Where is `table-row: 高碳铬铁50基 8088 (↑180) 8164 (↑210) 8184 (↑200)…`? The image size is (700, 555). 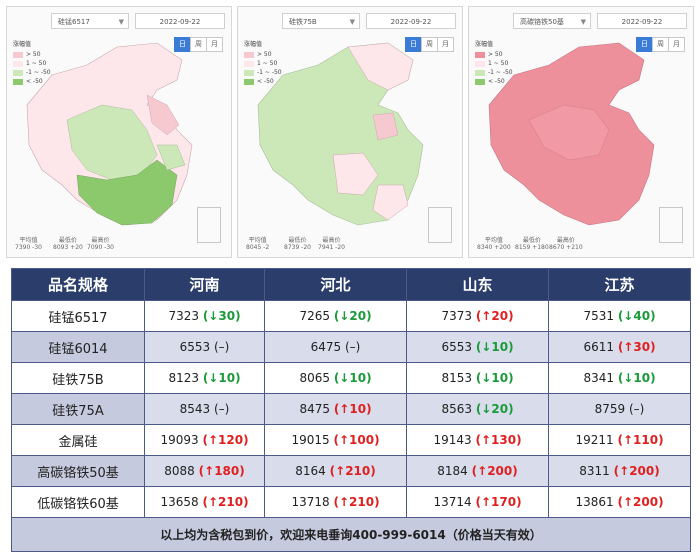
table-row: 高碳铬铁50基 8088 (↑180) 8164 (↑210) 8184 (↑200)… is located at coordinates (351, 471).